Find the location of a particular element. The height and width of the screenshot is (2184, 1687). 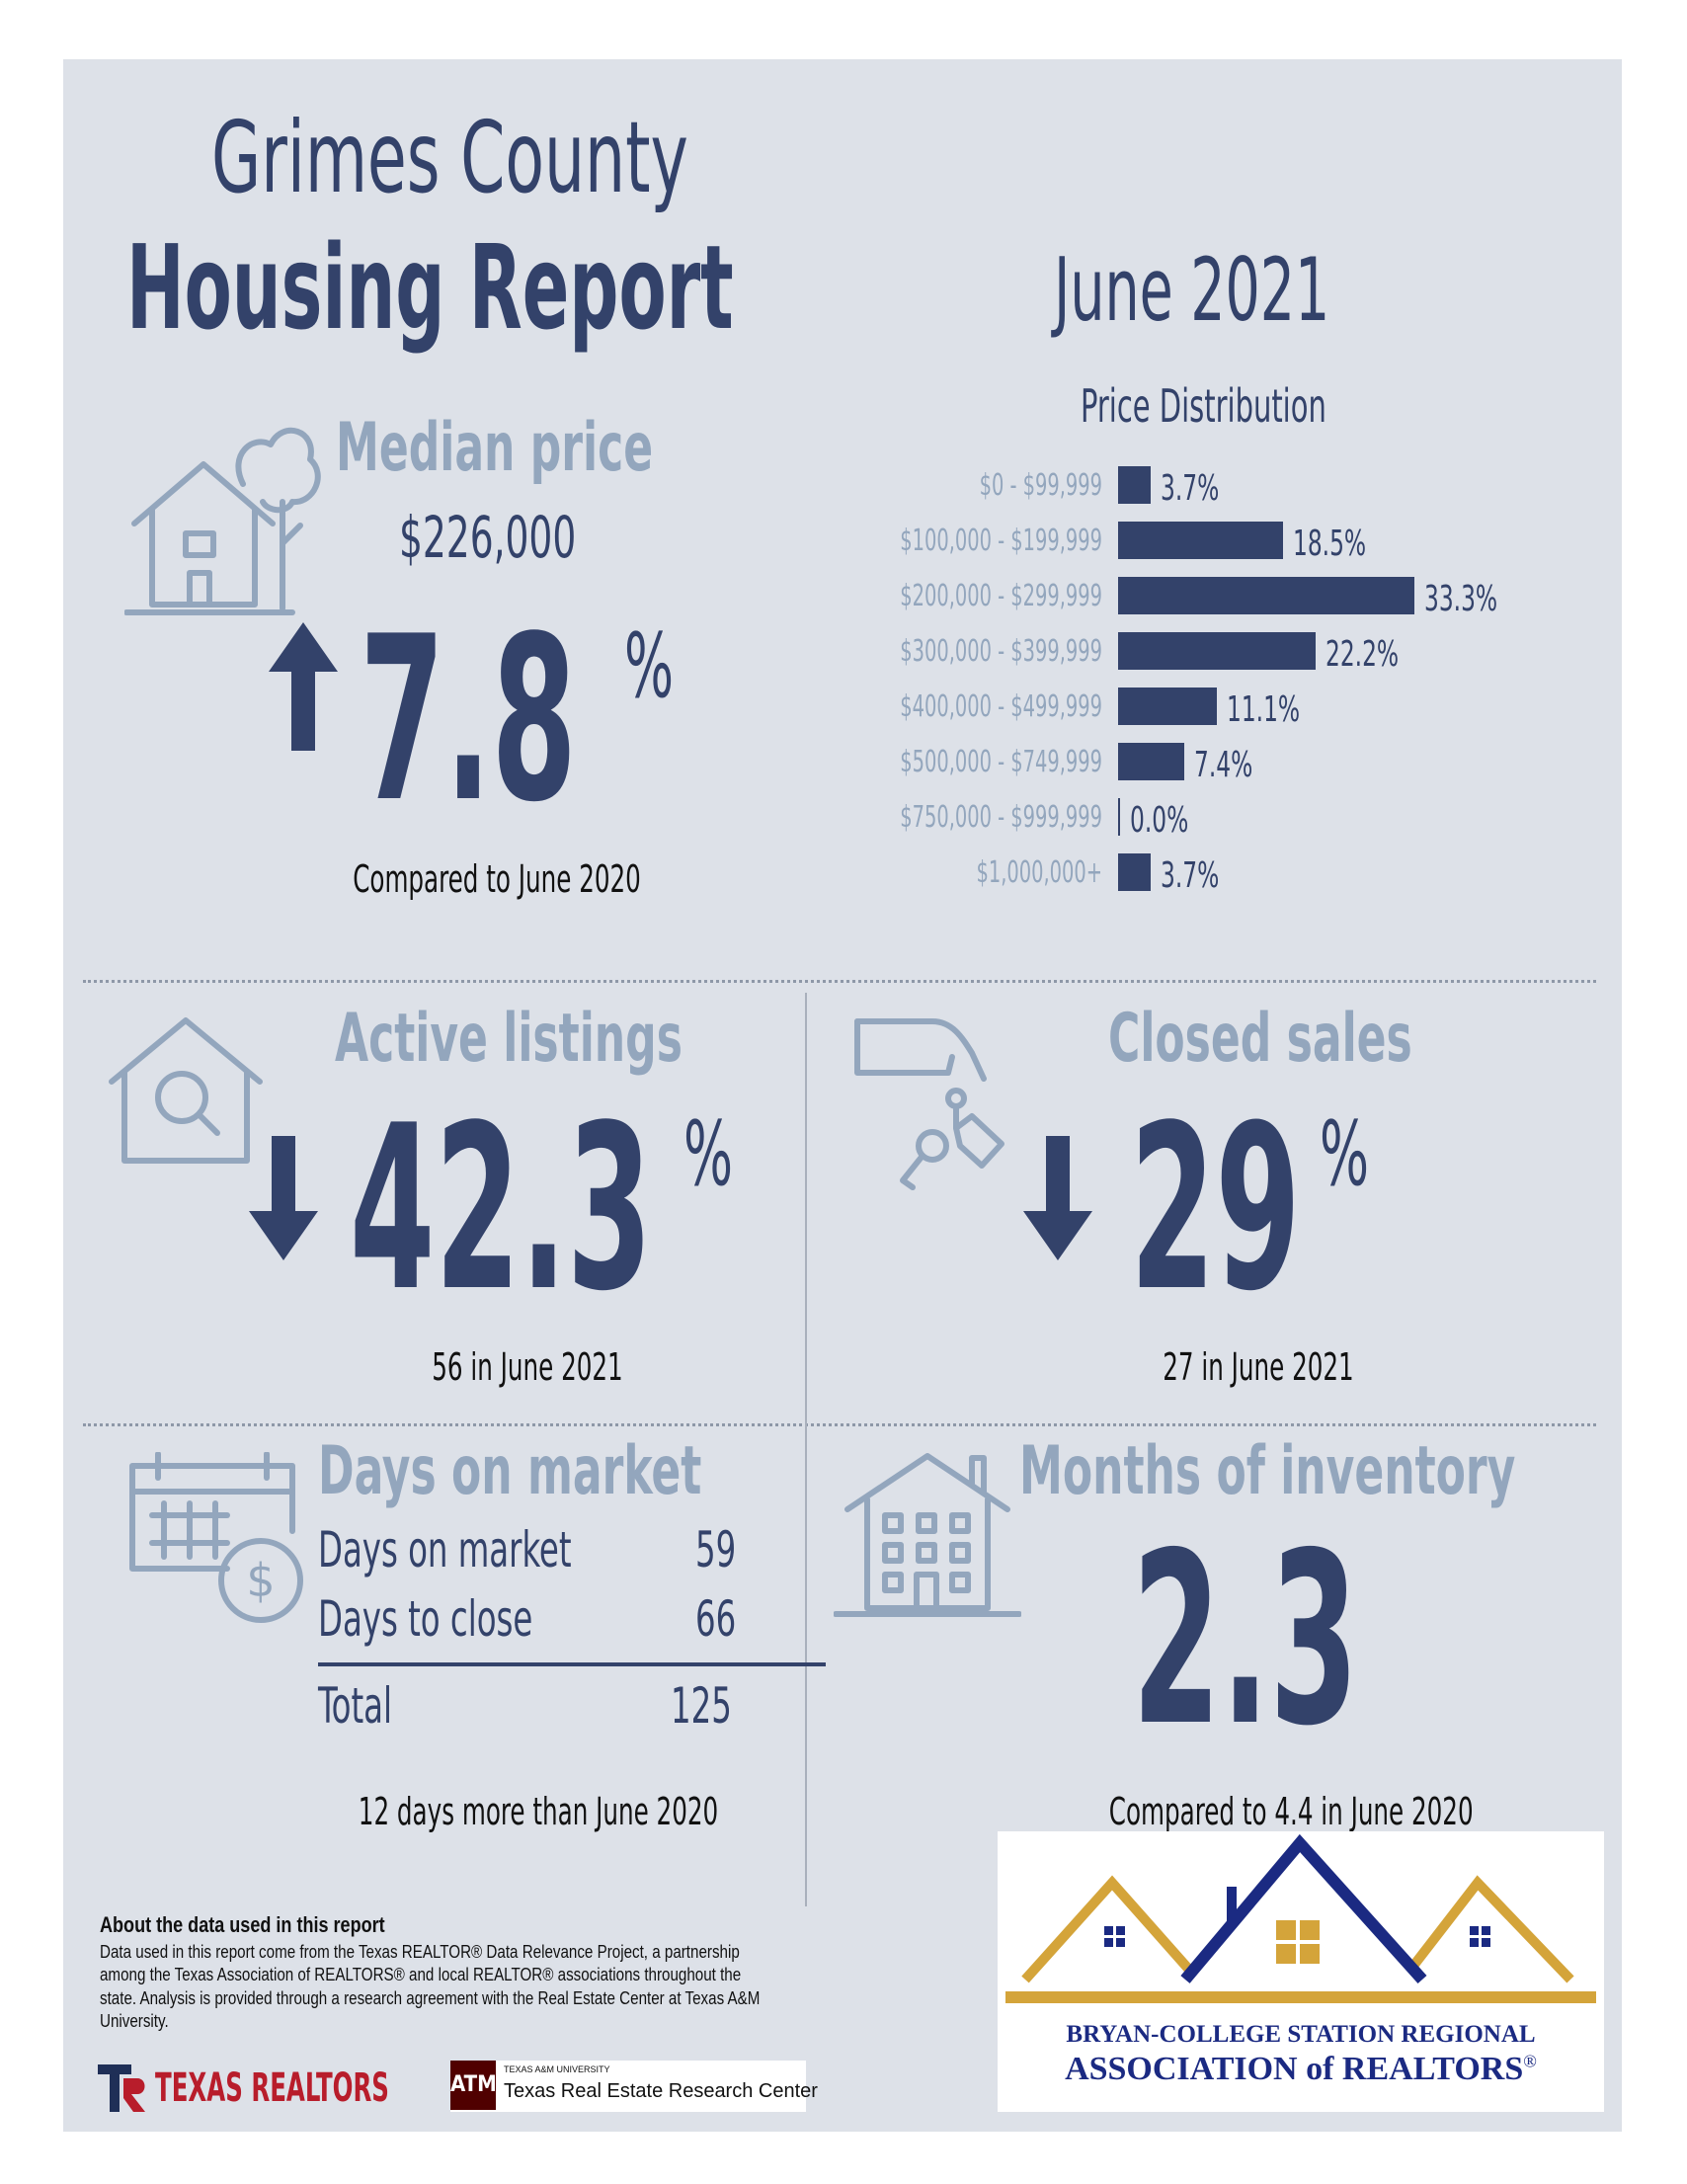

bar-value-label: 18.5% is located at coordinates (1329, 544).